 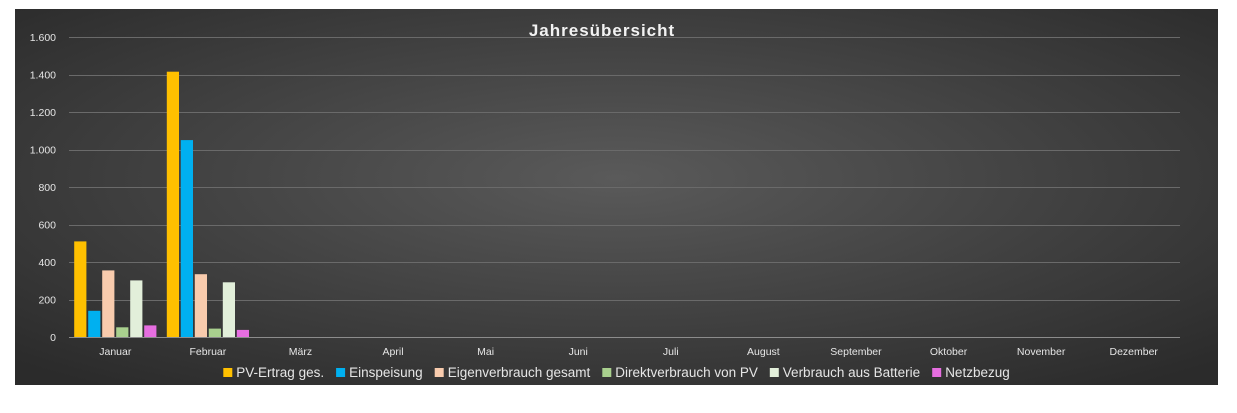 I want to click on legend-item: Einspeisung, so click(x=379, y=372).